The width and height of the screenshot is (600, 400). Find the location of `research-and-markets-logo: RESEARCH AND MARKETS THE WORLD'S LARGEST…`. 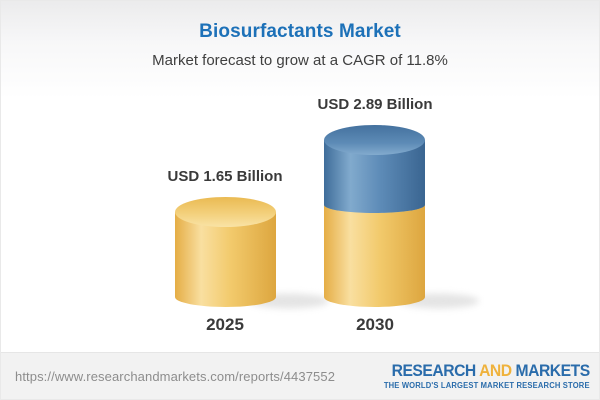

research-and-markets-logo: RESEARCH AND MARKETS THE WORLD'S LARGEST… is located at coordinates (487, 377).